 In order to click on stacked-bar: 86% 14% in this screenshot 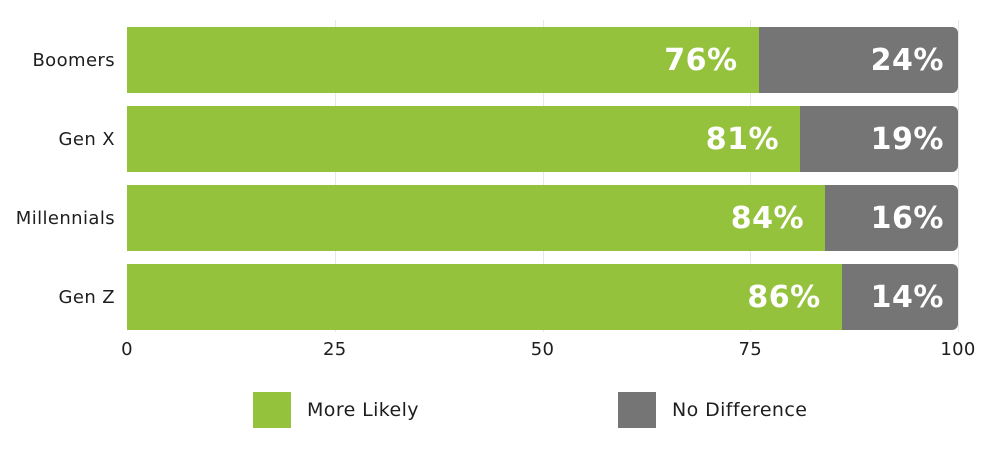, I will do `click(542, 297)`.